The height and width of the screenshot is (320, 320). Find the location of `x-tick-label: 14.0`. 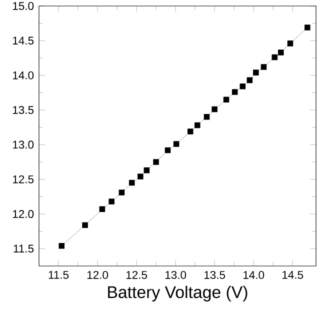

x-tick-label: 14.0 is located at coordinates (254, 274).